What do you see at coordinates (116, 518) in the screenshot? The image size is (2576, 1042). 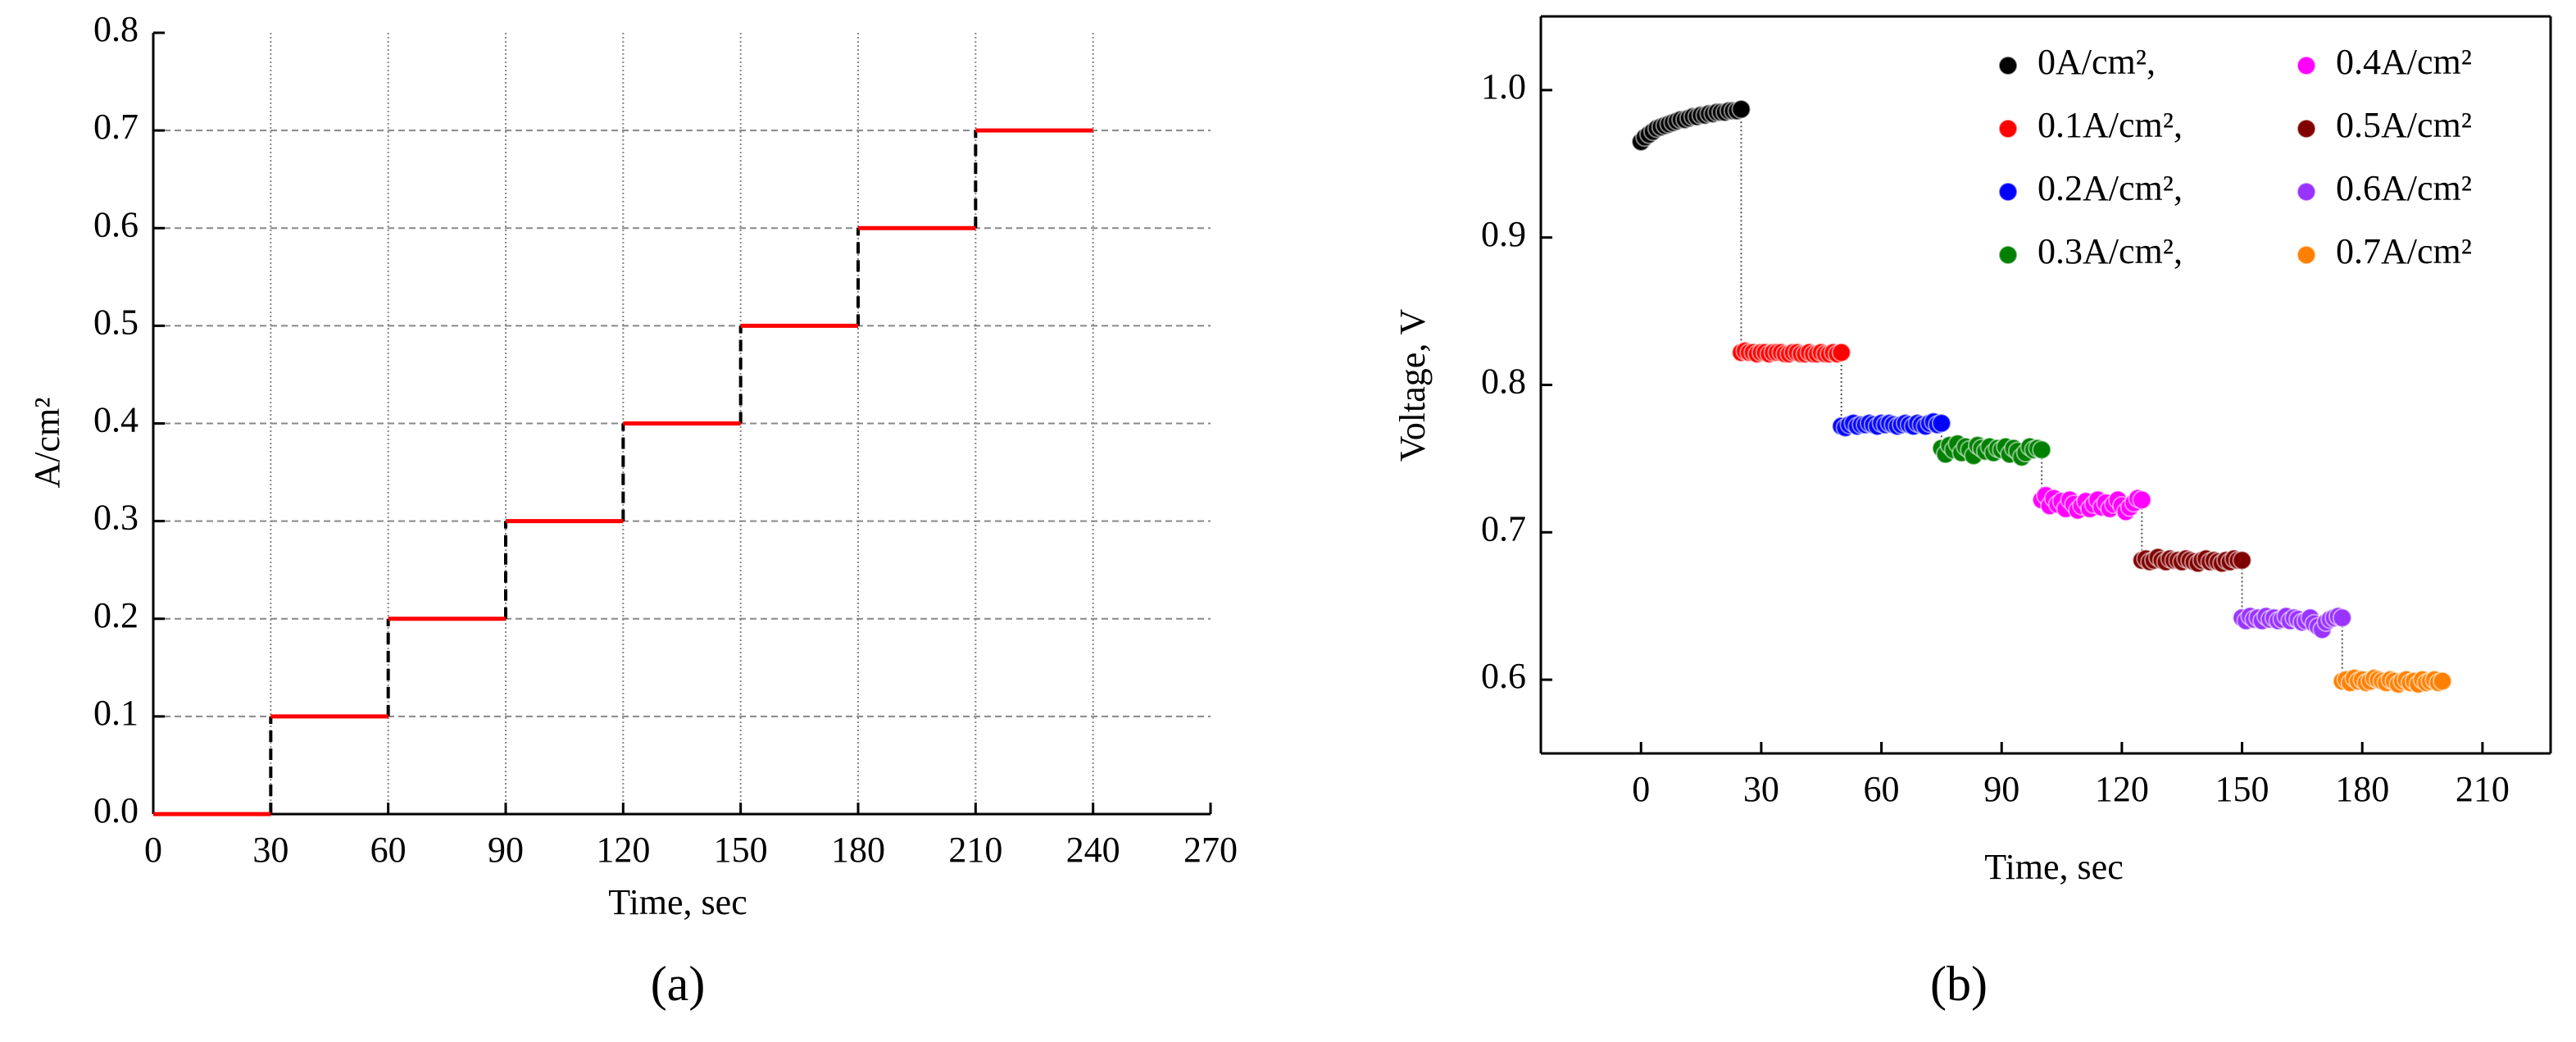 I see `y-tick-label: 0.3` at bounding box center [116, 518].